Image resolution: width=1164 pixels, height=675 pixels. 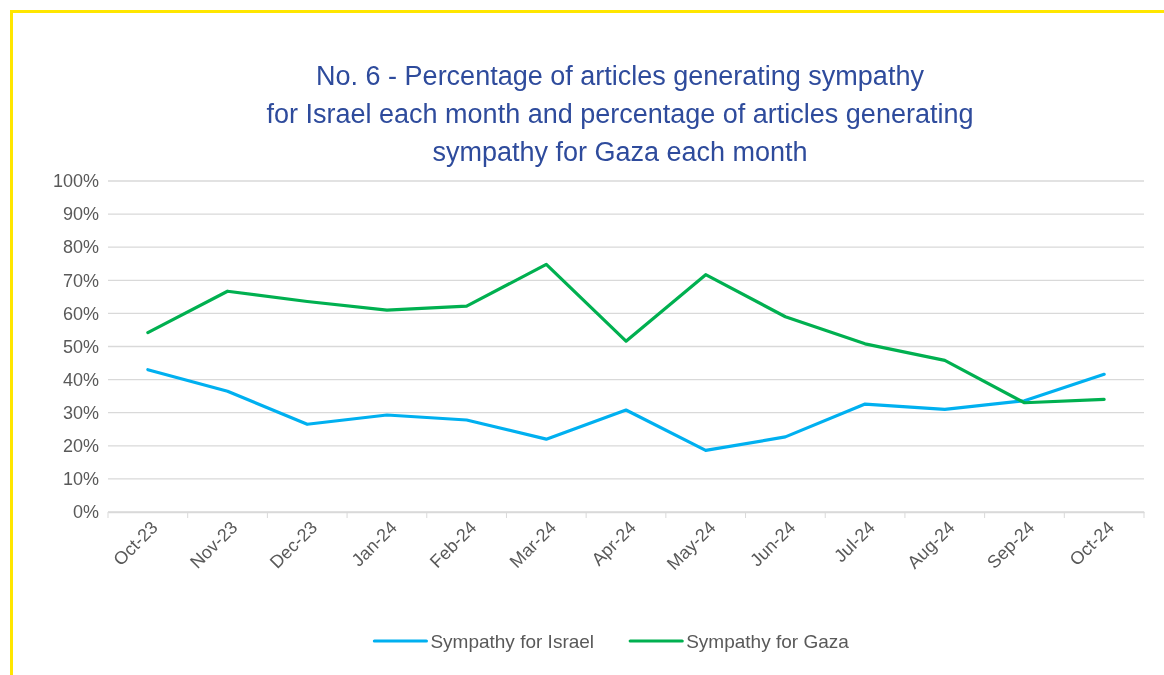 I want to click on y-tick-label: 100%, so click(x=75, y=181).